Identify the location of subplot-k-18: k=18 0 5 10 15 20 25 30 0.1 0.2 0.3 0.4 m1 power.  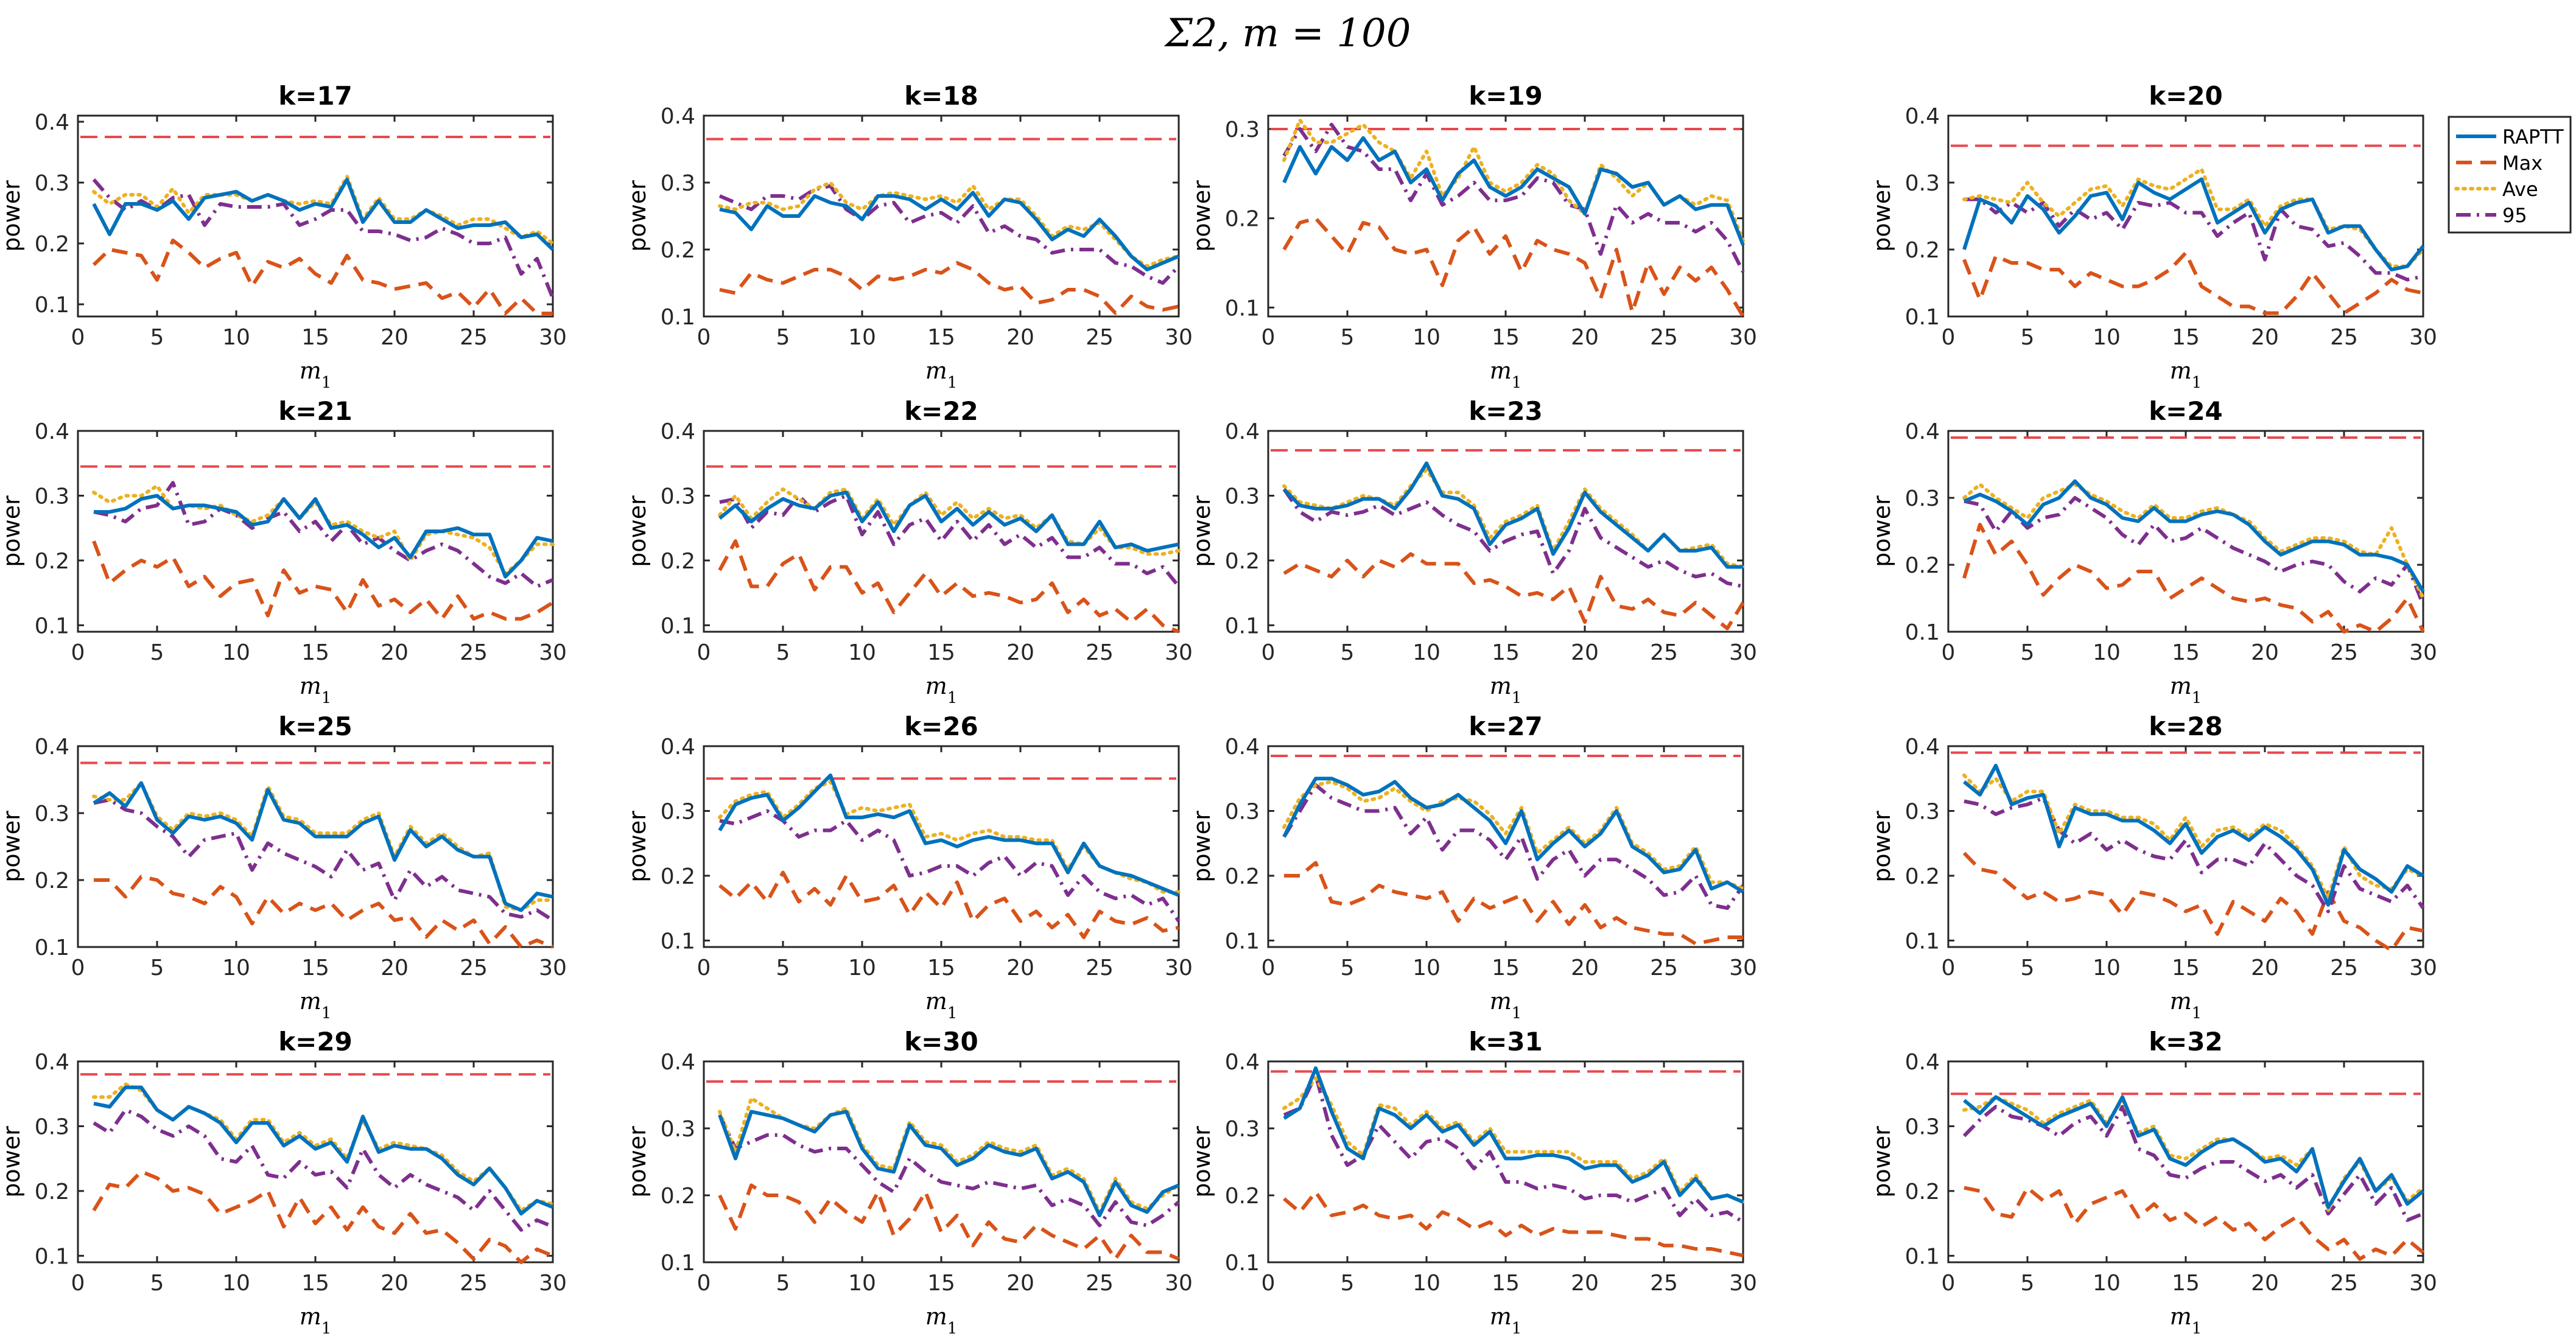
(908, 236).